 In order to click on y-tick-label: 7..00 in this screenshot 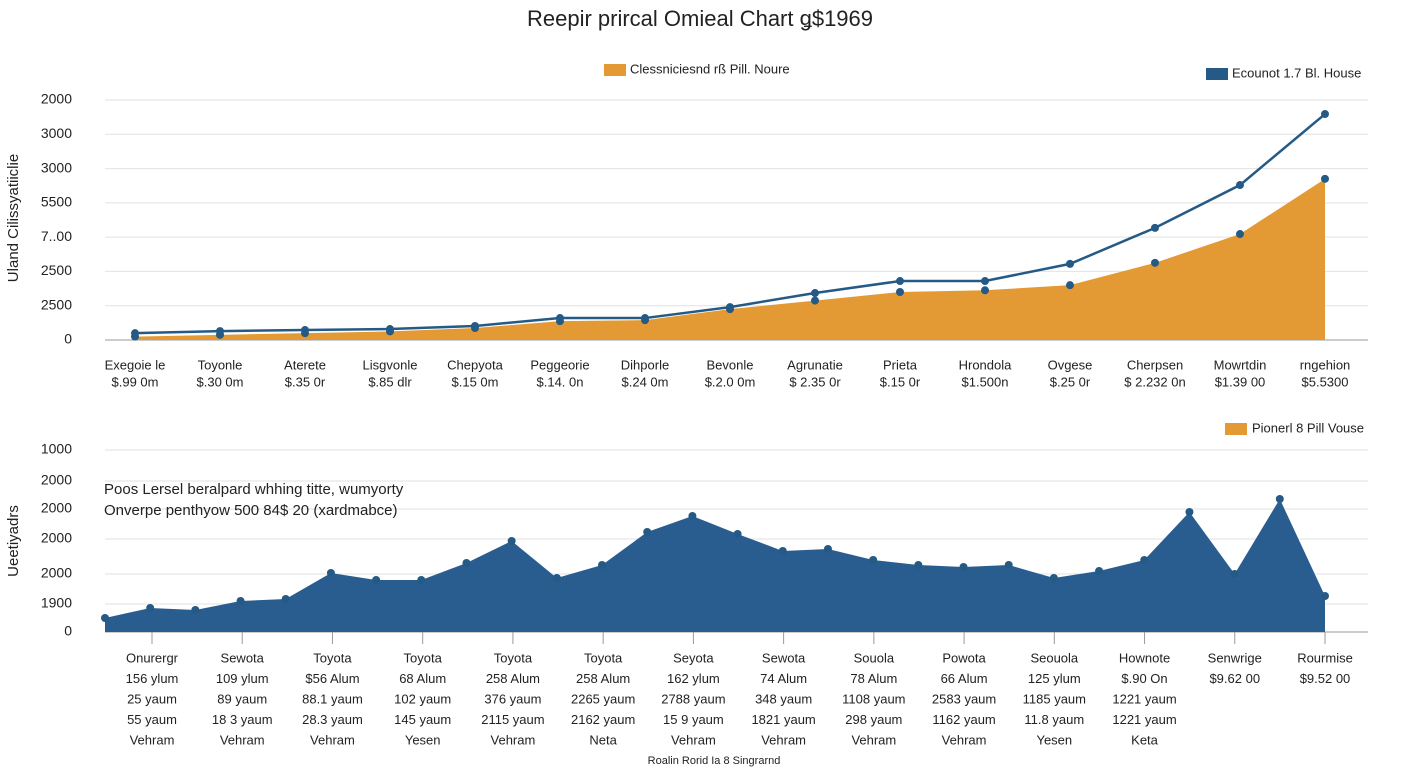, I will do `click(56, 236)`.